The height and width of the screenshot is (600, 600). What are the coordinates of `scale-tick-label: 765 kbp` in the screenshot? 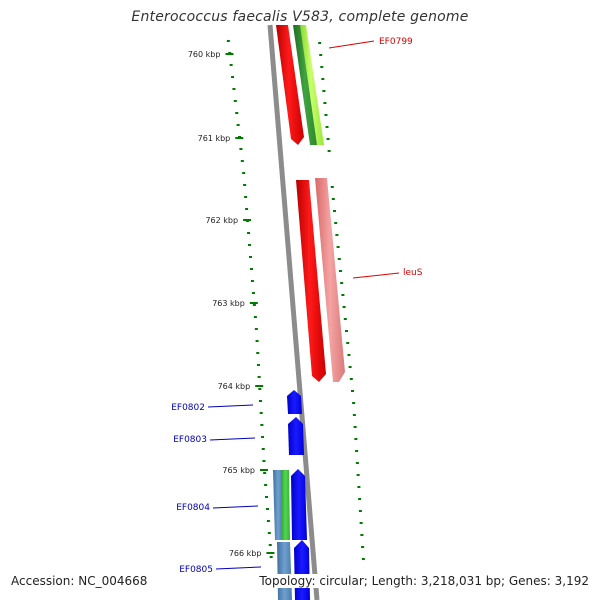 It's located at (238, 470).